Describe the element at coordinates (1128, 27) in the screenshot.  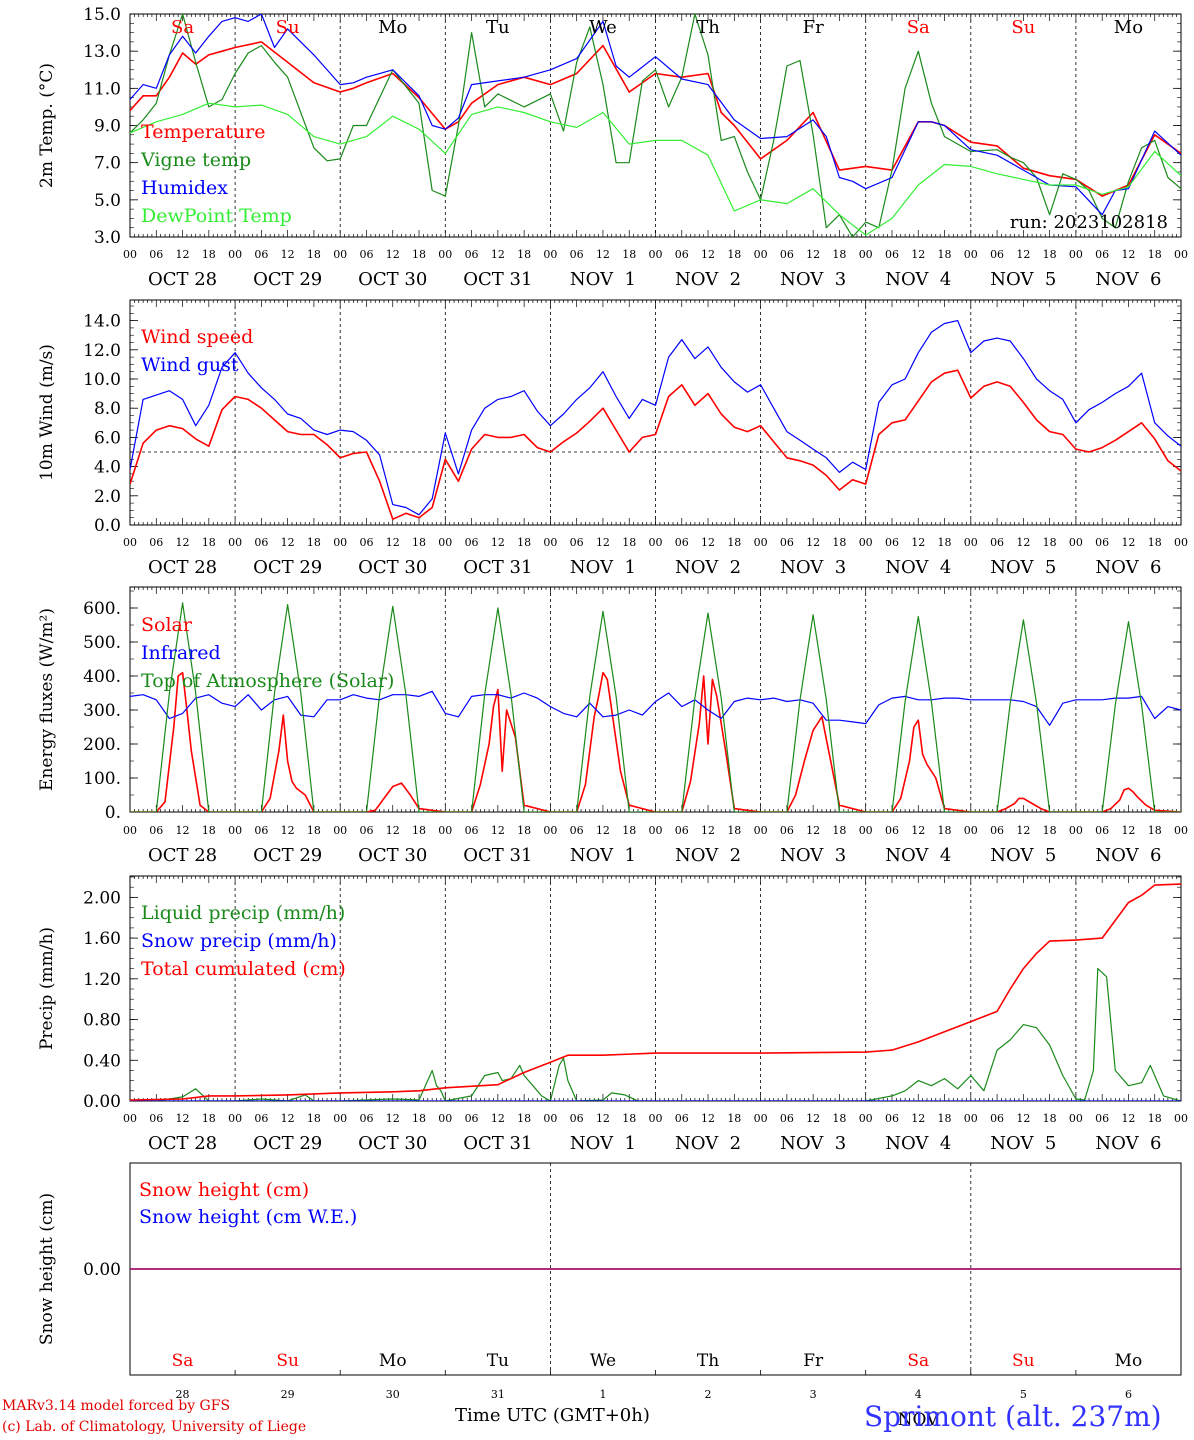
I see `day-label: Mo` at that location.